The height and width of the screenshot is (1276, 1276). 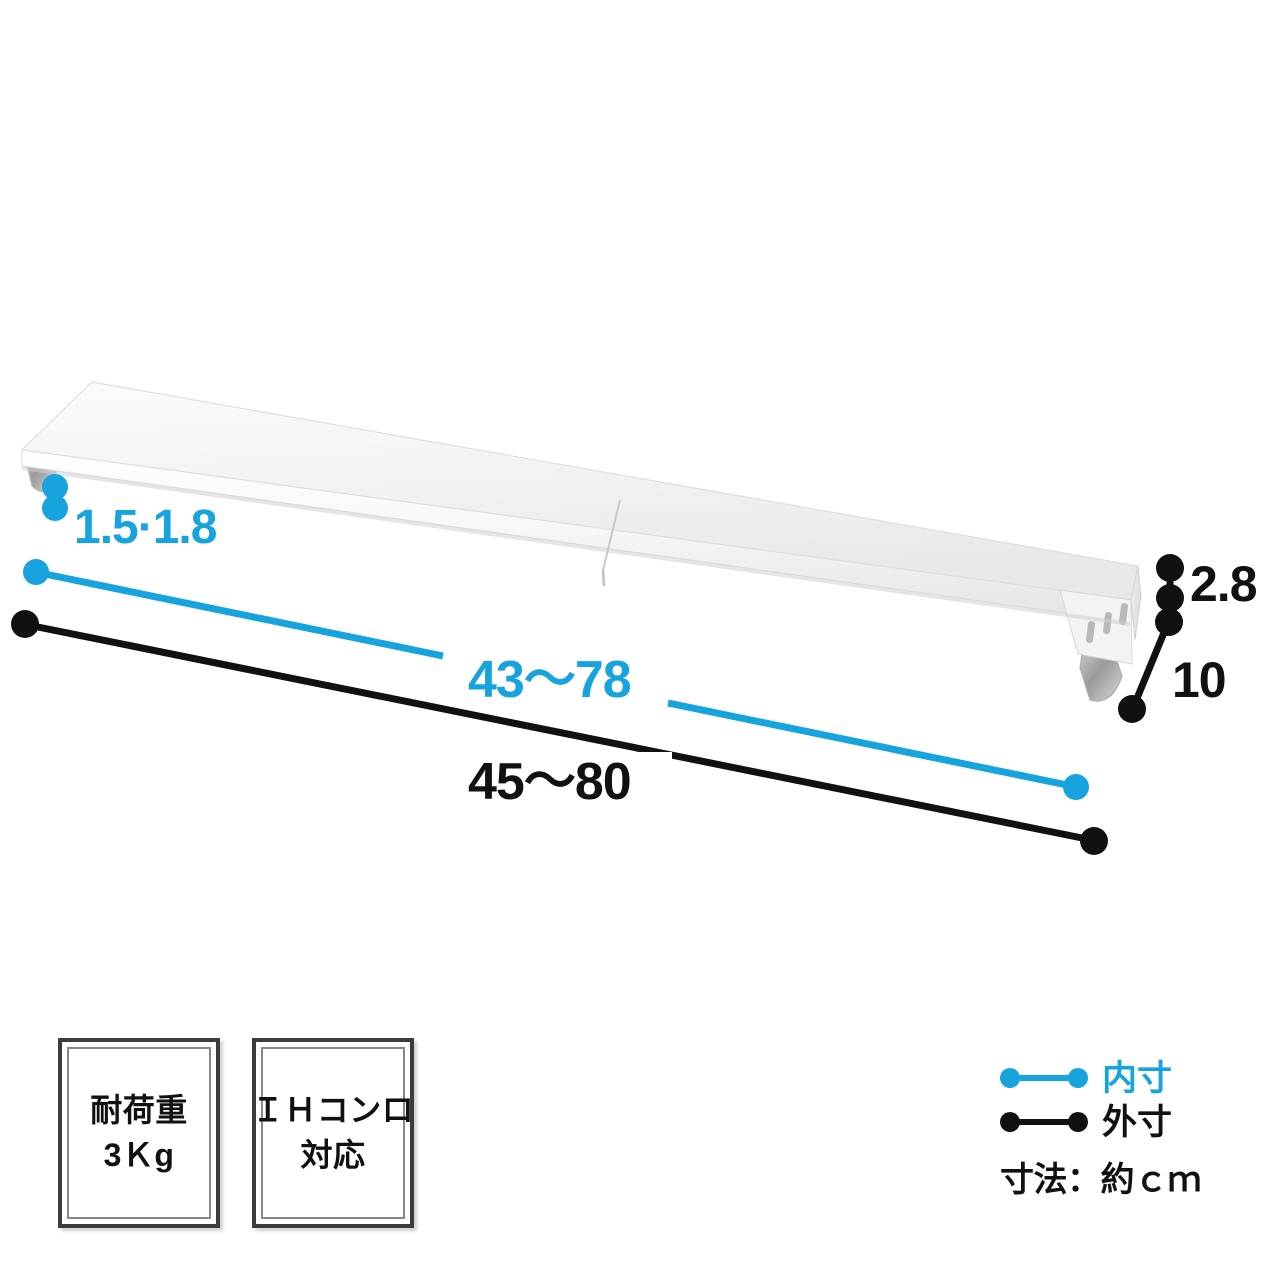 I want to click on dimension-depth-inner: 1.5·1.8, so click(x=130, y=514).